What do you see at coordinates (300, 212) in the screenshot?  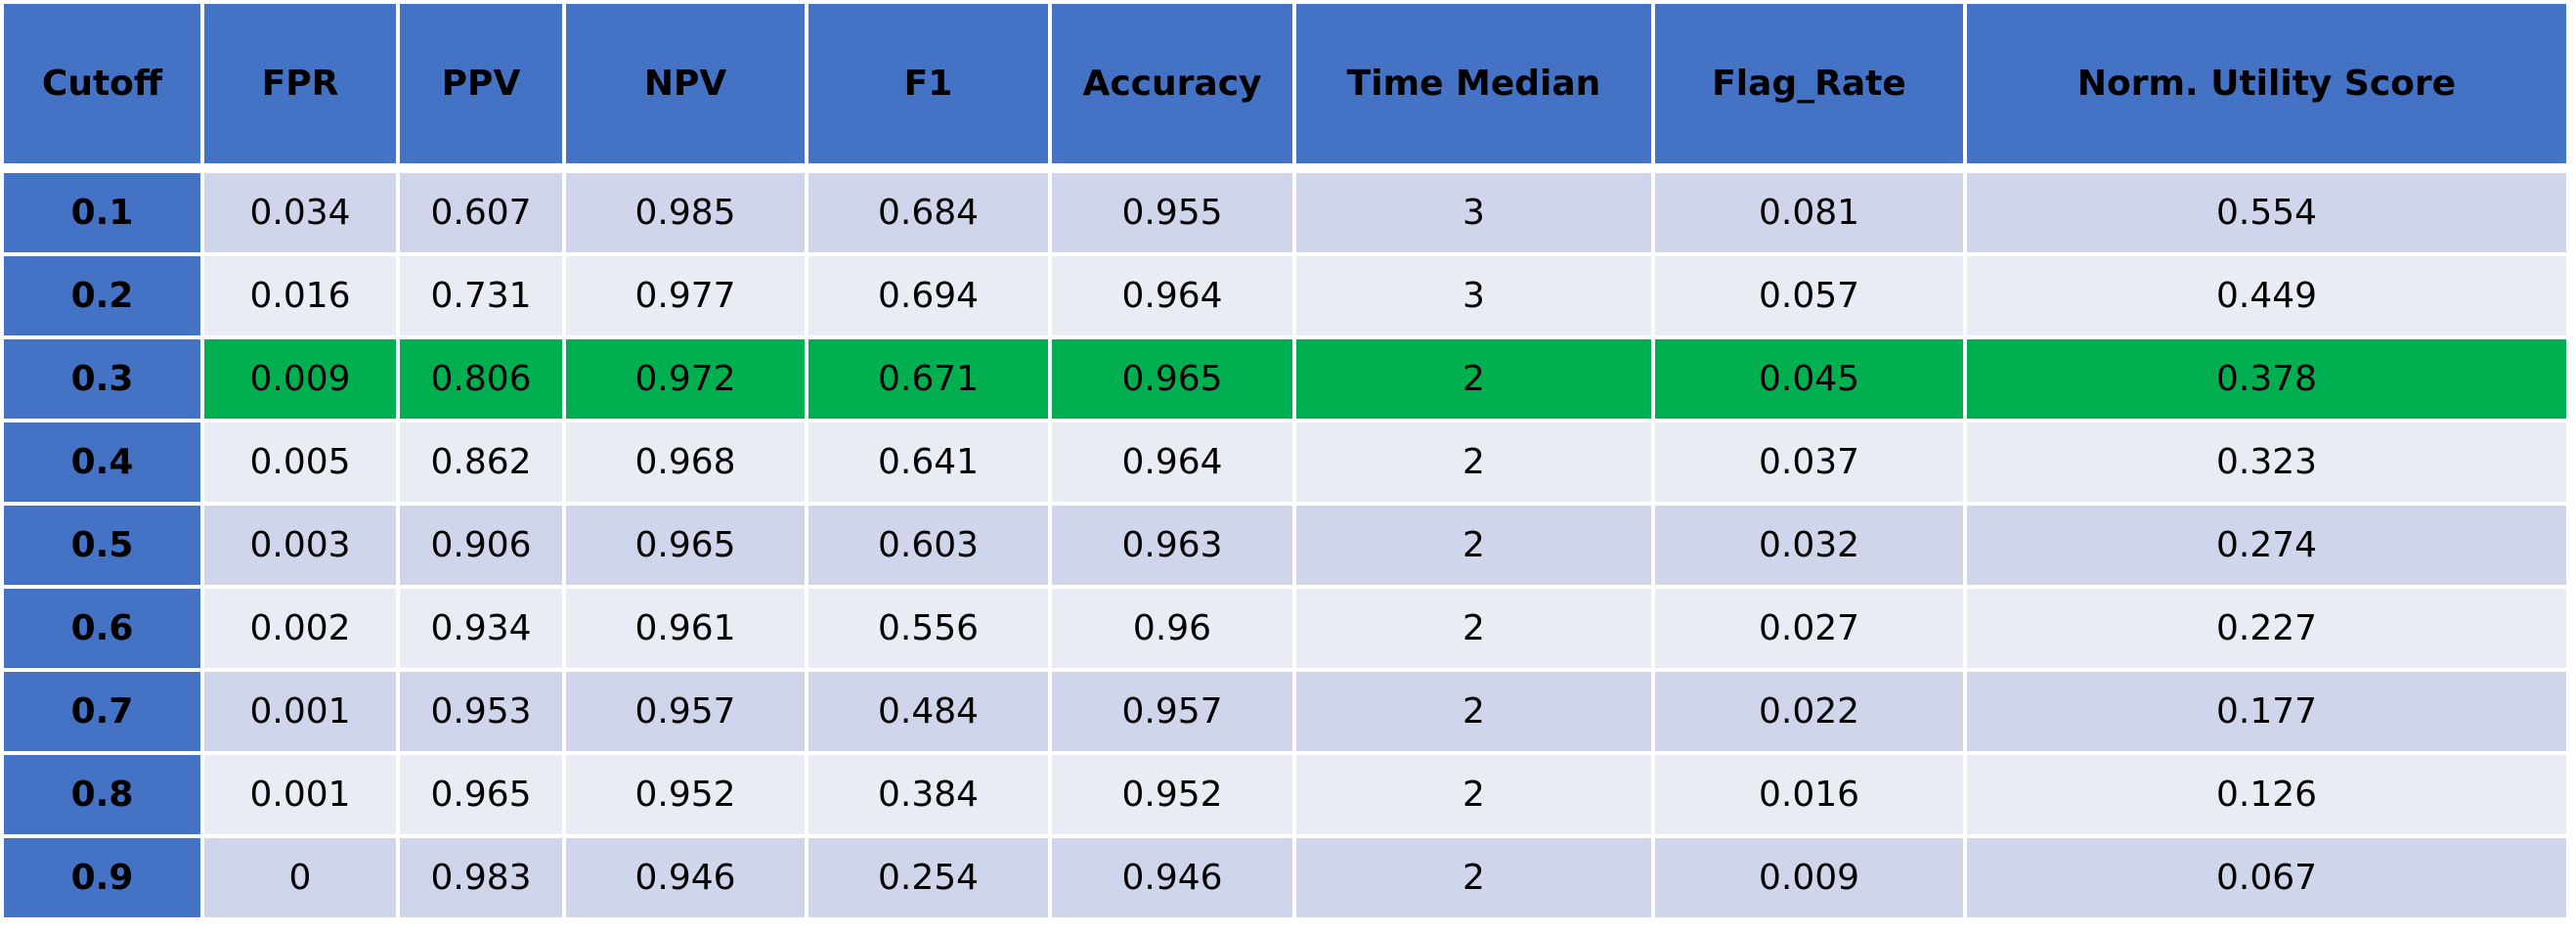 I see `value-cell: 0.034` at bounding box center [300, 212].